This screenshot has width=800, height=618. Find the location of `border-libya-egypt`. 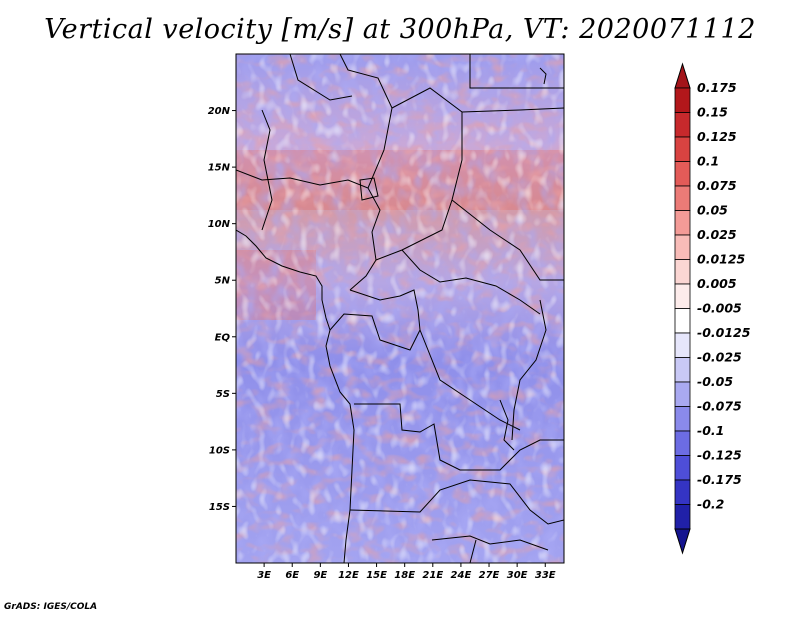

border-libya-egypt is located at coordinates (512, 110).